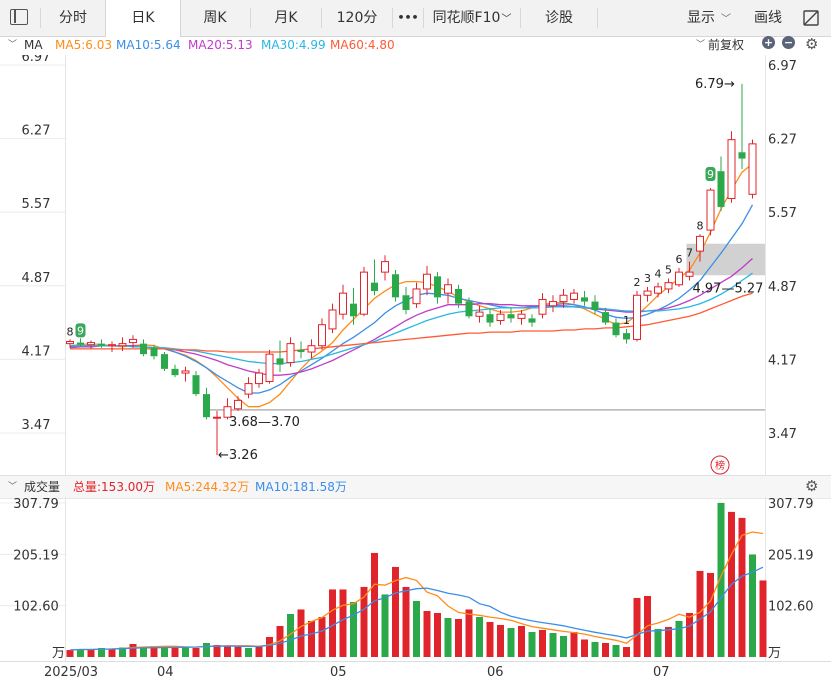 The height and width of the screenshot is (687, 831). What do you see at coordinates (143, 18) in the screenshot?
I see `tab-daily-k: 日K` at bounding box center [143, 18].